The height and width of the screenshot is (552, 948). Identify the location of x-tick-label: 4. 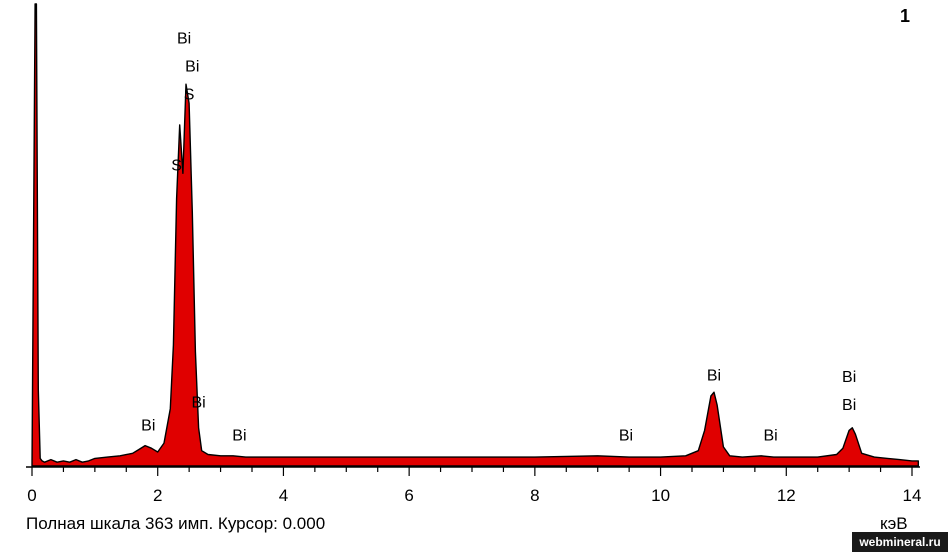
(283, 495).